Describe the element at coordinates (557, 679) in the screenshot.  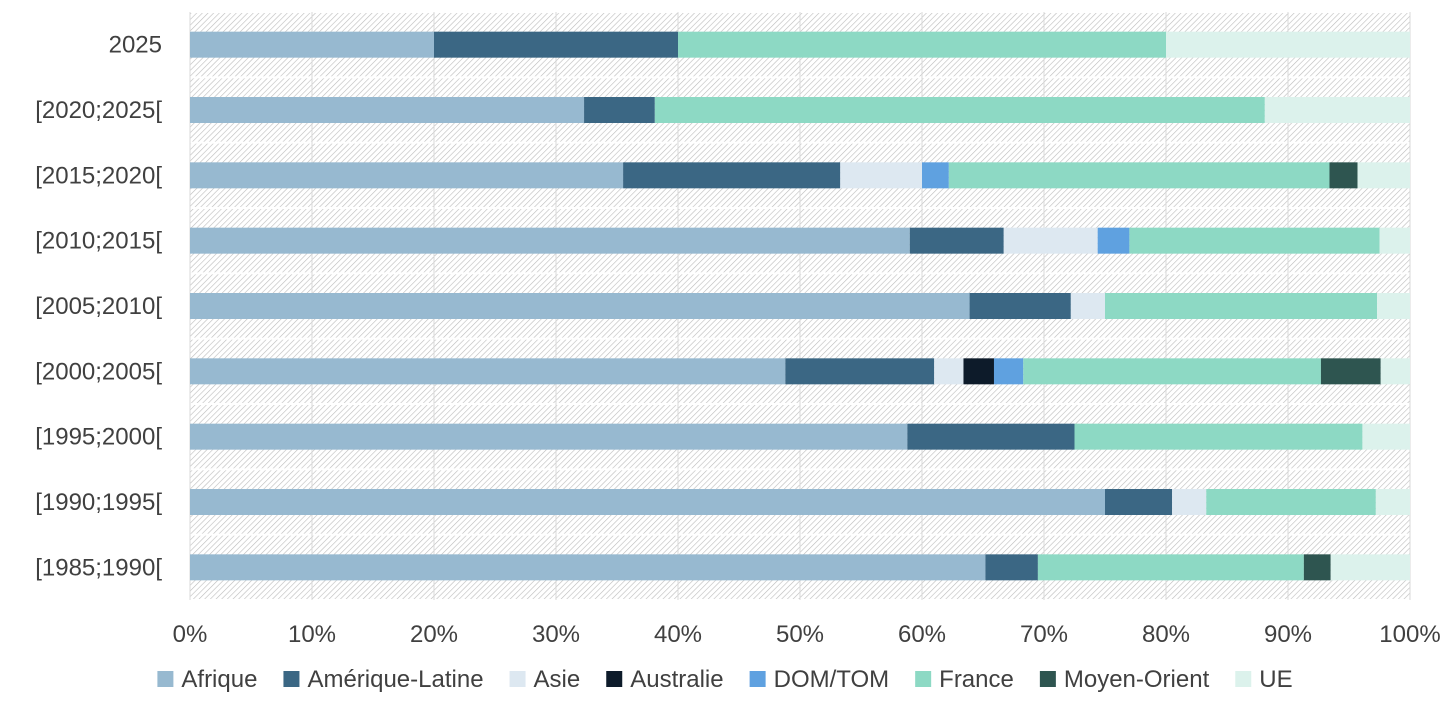
I see `legend-label: Asie` at that location.